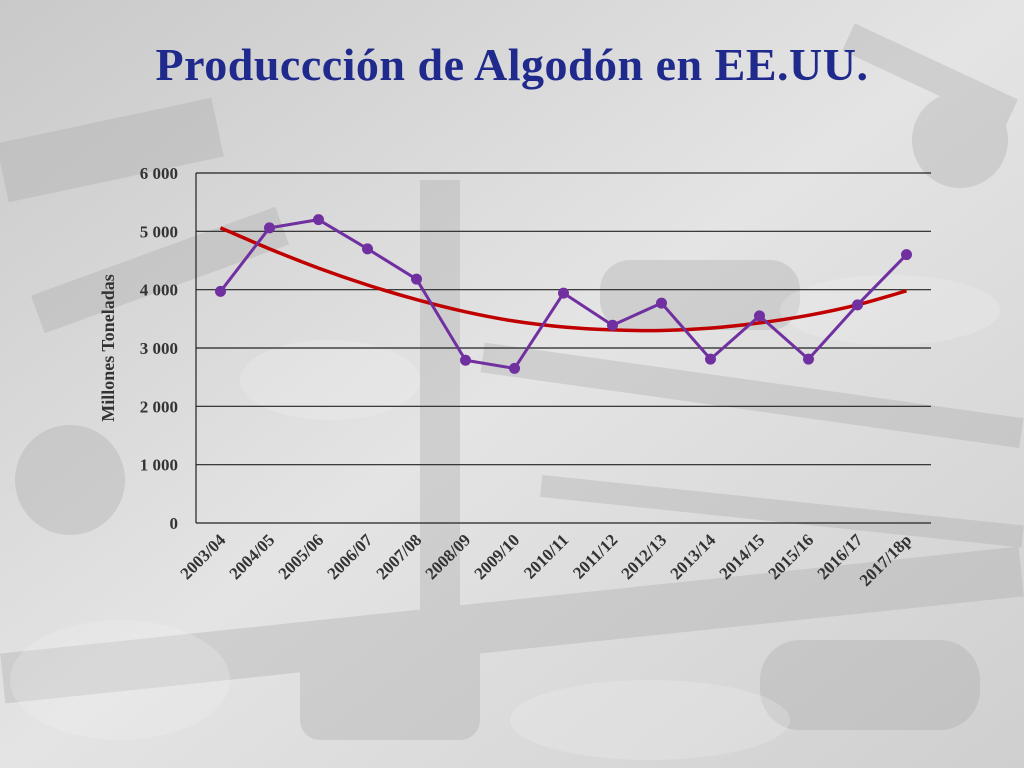  What do you see at coordinates (108, 348) in the screenshot?
I see `y-axis-label: Millones Toneladas` at bounding box center [108, 348].